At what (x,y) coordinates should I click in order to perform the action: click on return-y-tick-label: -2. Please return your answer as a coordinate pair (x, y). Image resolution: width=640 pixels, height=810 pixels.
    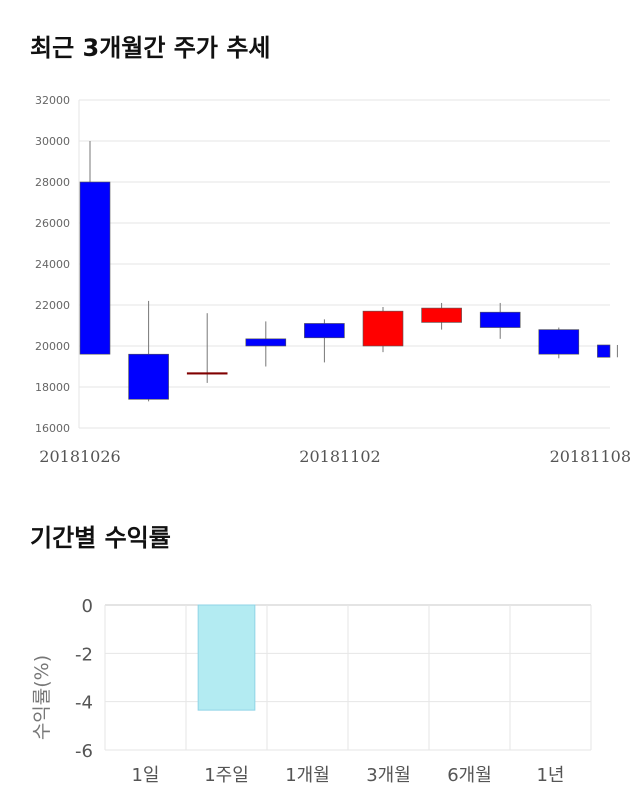
    Looking at the image, I should click on (84, 654).